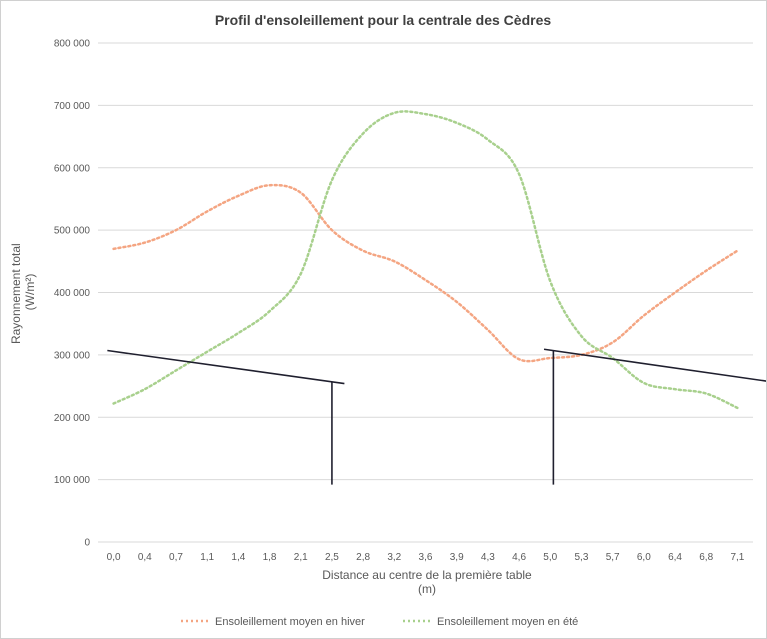  What do you see at coordinates (488, 557) in the screenshot?
I see `x-tick-label: 4,3` at bounding box center [488, 557].